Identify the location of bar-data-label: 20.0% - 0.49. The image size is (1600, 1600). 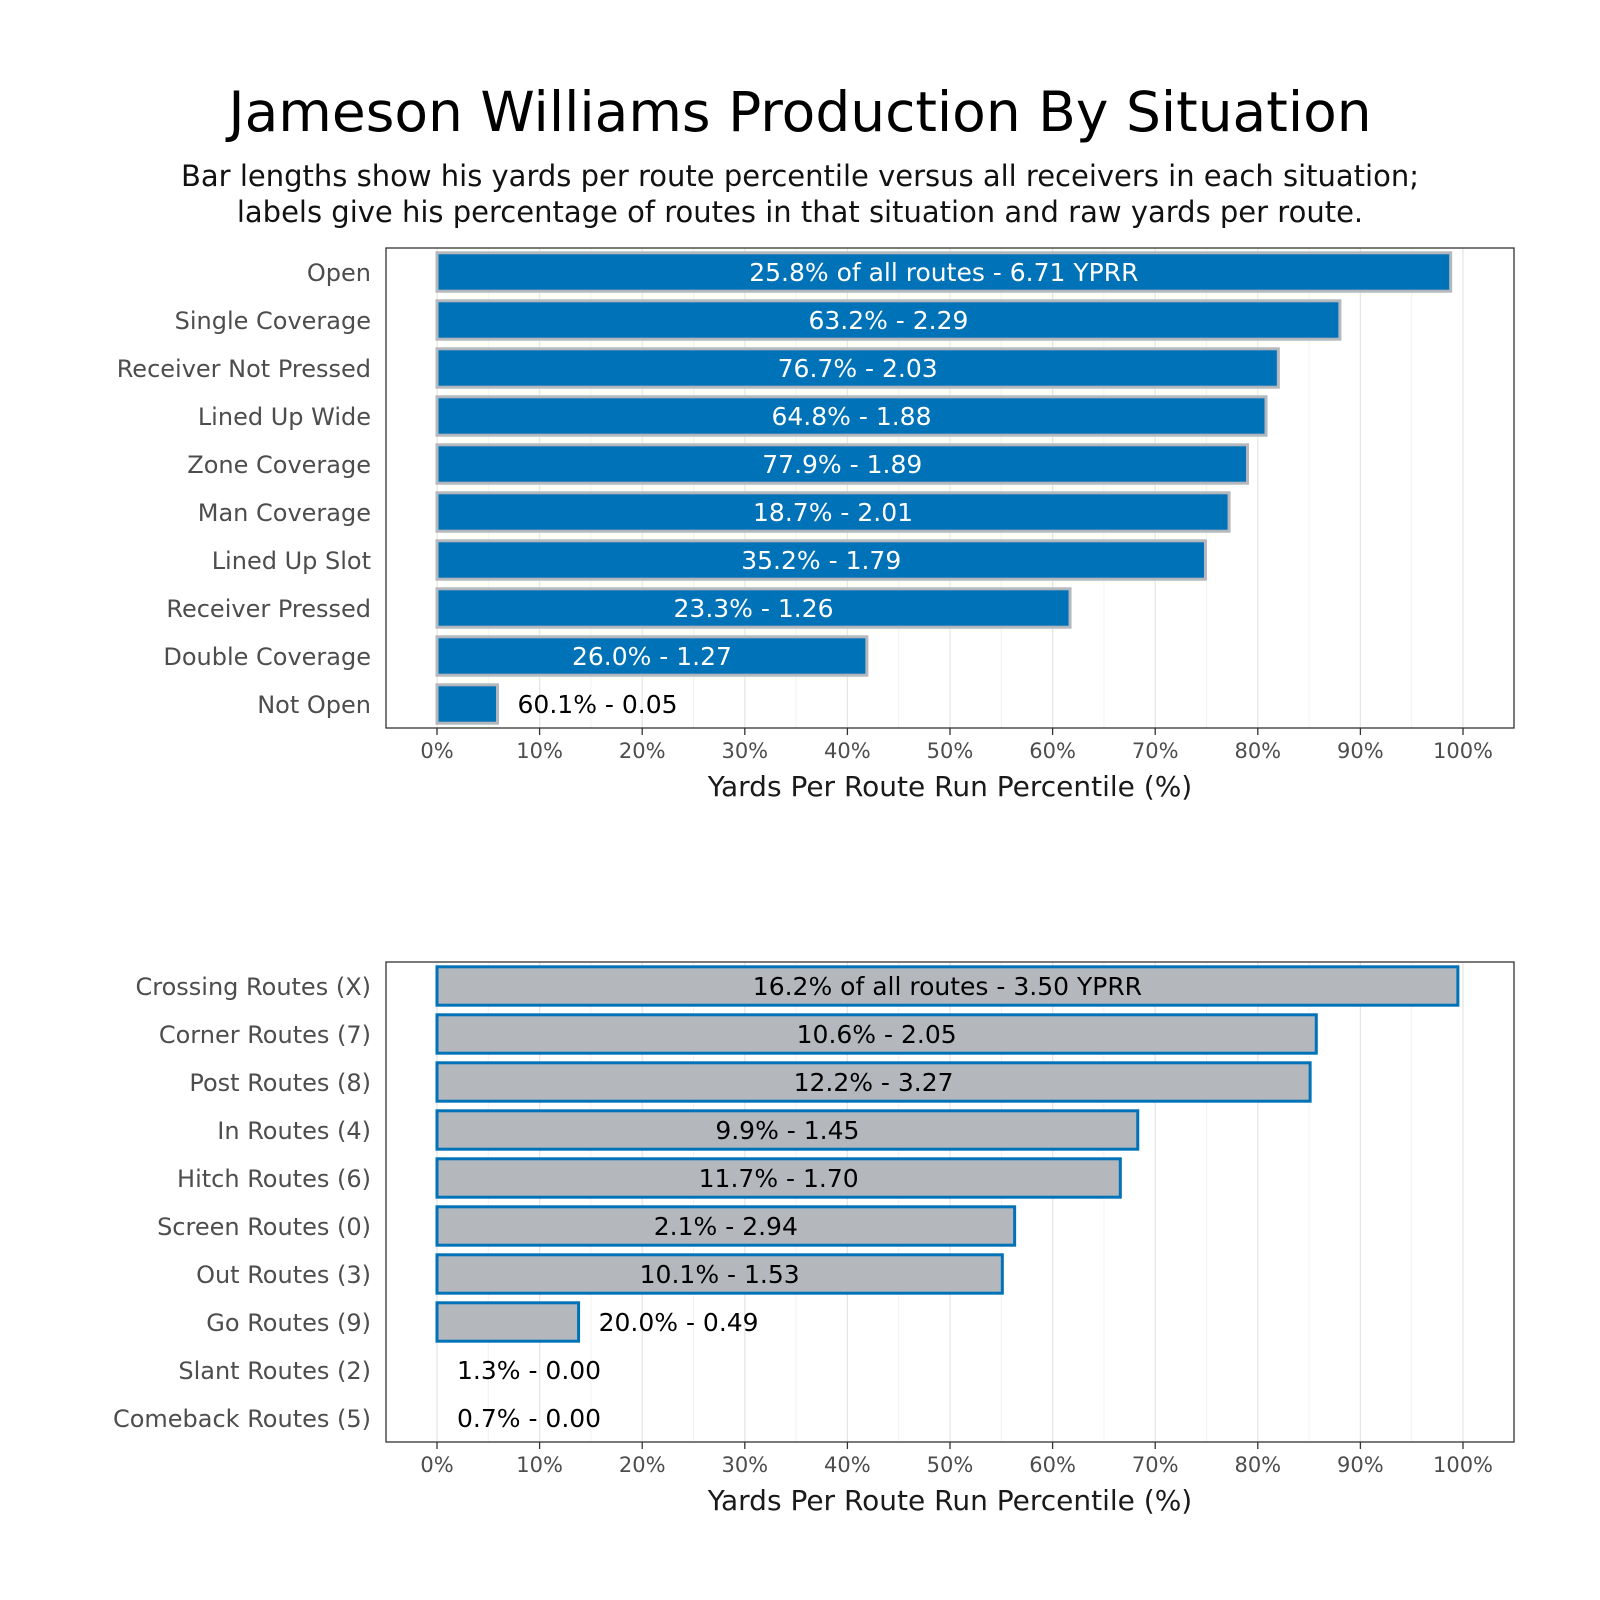
(679, 1322).